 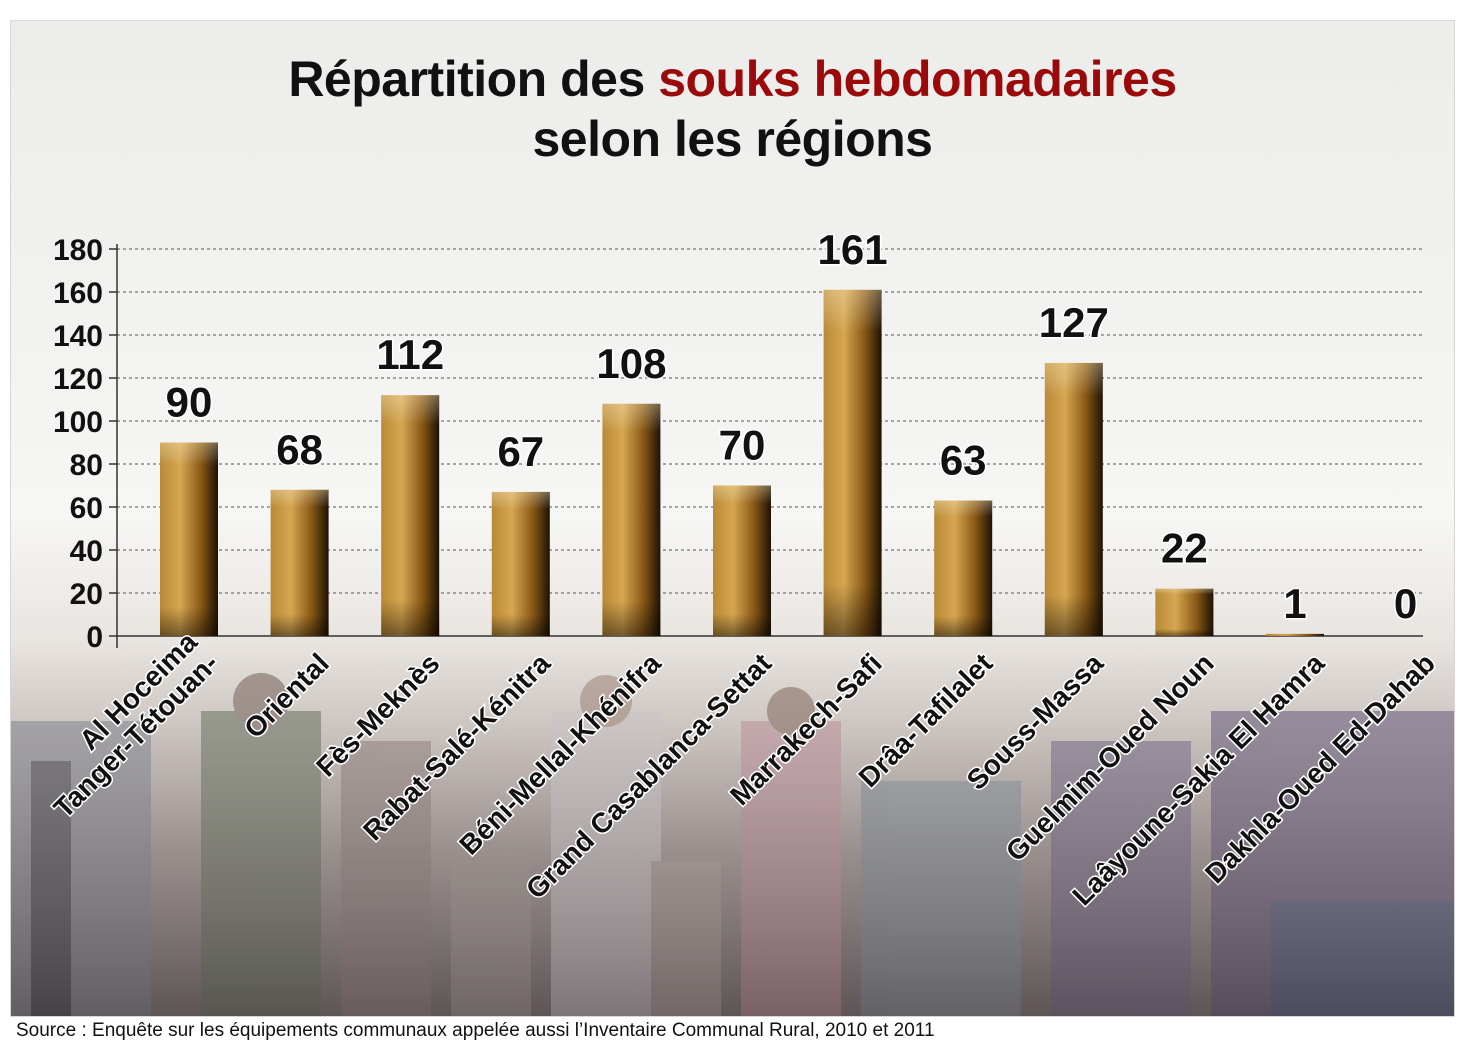 I want to click on category-label-line: Guelmim-Oued Noun, so click(x=1110, y=757).